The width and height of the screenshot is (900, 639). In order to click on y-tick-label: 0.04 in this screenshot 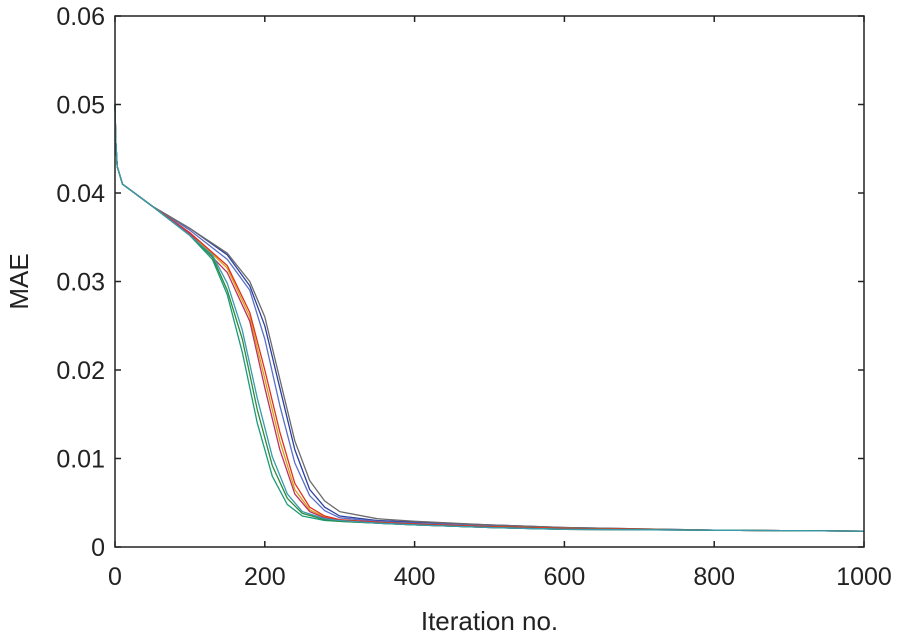, I will do `click(80, 194)`.